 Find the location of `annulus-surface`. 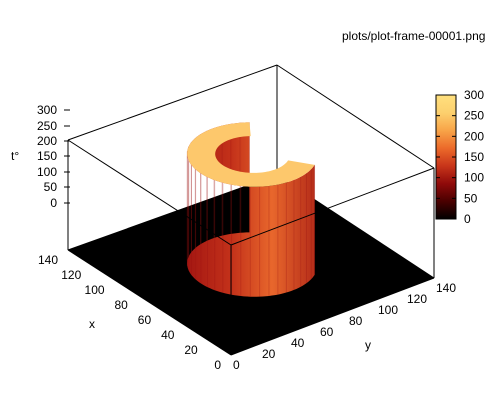

annulus-surface is located at coordinates (251, 209).